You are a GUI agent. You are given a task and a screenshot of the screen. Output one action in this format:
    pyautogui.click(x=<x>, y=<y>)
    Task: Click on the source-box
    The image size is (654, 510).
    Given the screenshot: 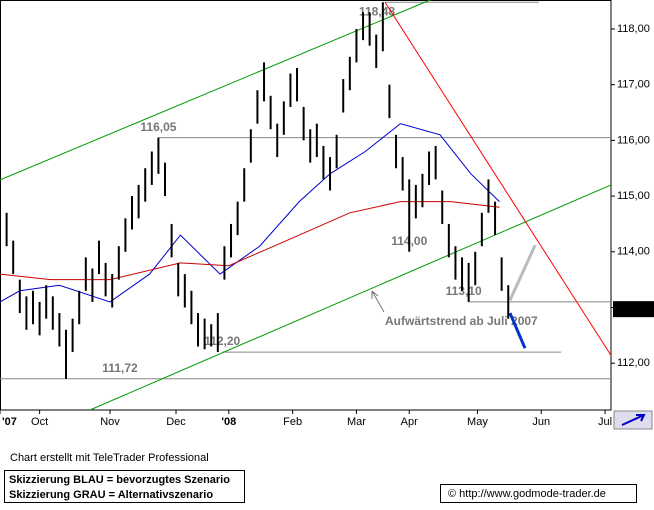 What is the action you would take?
    pyautogui.click(x=538, y=493)
    